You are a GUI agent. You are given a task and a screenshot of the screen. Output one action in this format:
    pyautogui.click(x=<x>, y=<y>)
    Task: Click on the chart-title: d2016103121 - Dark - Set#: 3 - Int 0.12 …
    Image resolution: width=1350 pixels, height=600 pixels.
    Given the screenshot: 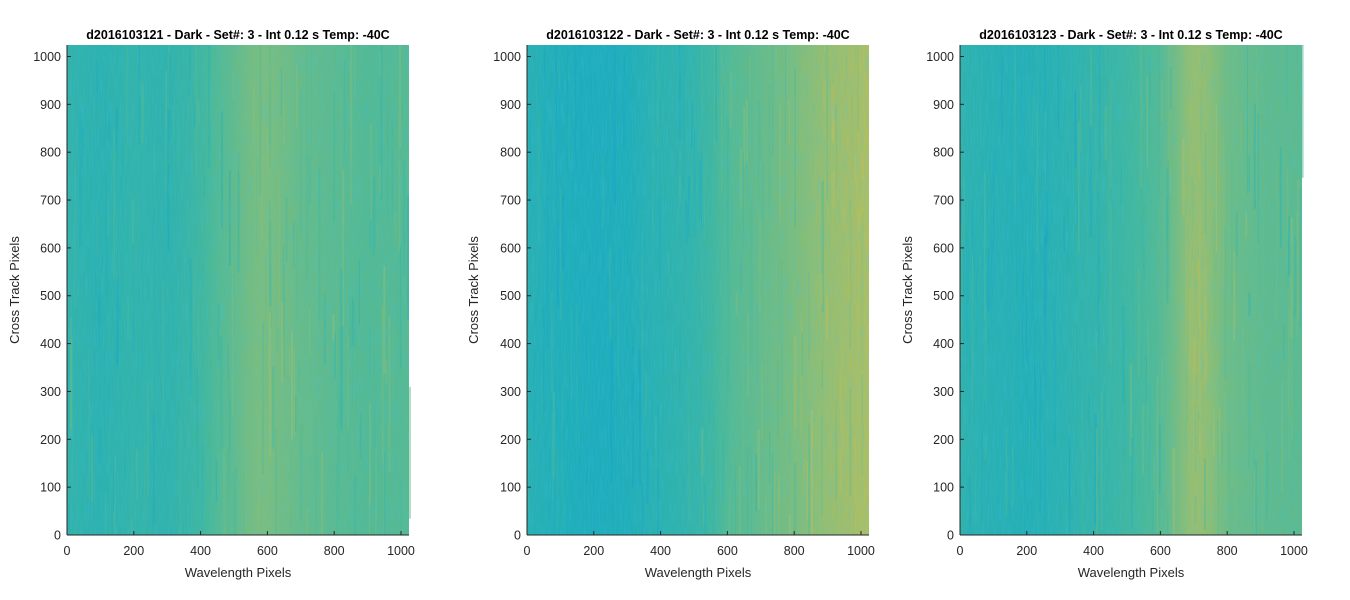 What is the action you would take?
    pyautogui.click(x=237, y=35)
    